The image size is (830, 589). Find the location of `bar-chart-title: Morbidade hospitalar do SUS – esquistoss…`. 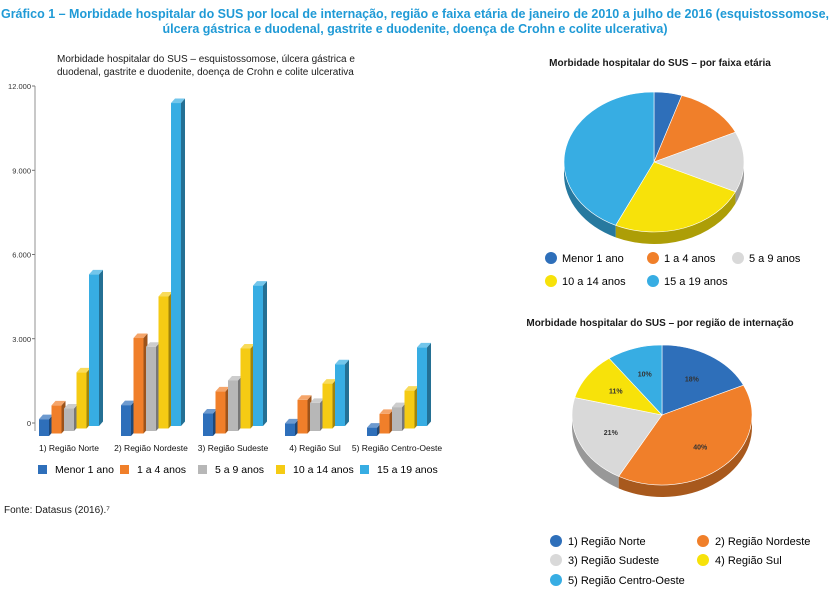

bar-chart-title: Morbidade hospitalar do SUS – esquistoss… is located at coordinates (206, 66).